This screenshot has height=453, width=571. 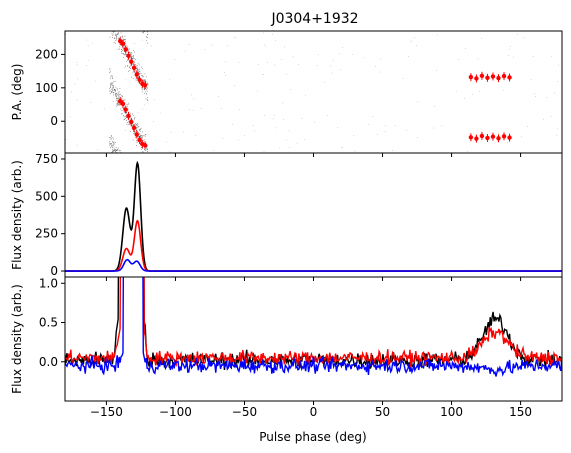 What do you see at coordinates (46, 88) in the screenshot?
I see `y-tick-label: 100` at bounding box center [46, 88].